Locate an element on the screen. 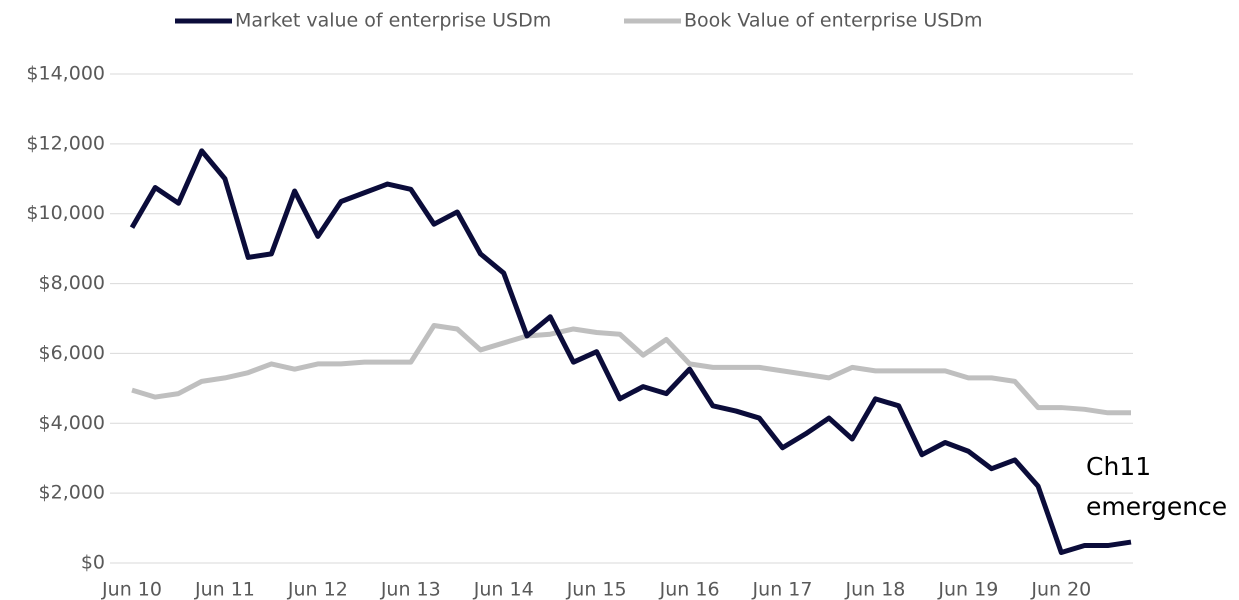  annotation: emergence is located at coordinates (1156, 506).